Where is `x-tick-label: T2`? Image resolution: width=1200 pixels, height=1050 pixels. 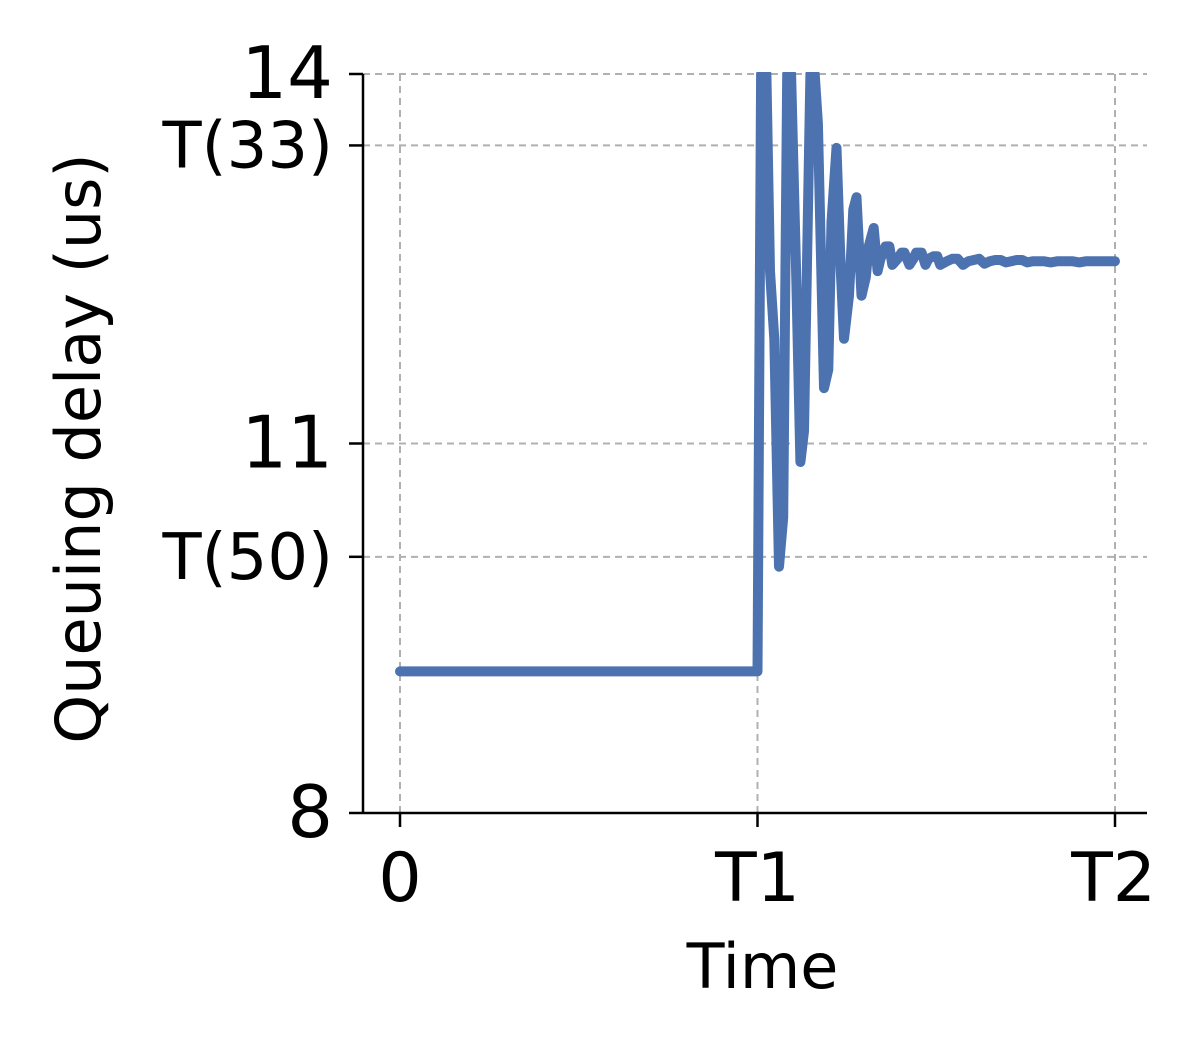
x-tick-label: T2 is located at coordinates (1113, 878).